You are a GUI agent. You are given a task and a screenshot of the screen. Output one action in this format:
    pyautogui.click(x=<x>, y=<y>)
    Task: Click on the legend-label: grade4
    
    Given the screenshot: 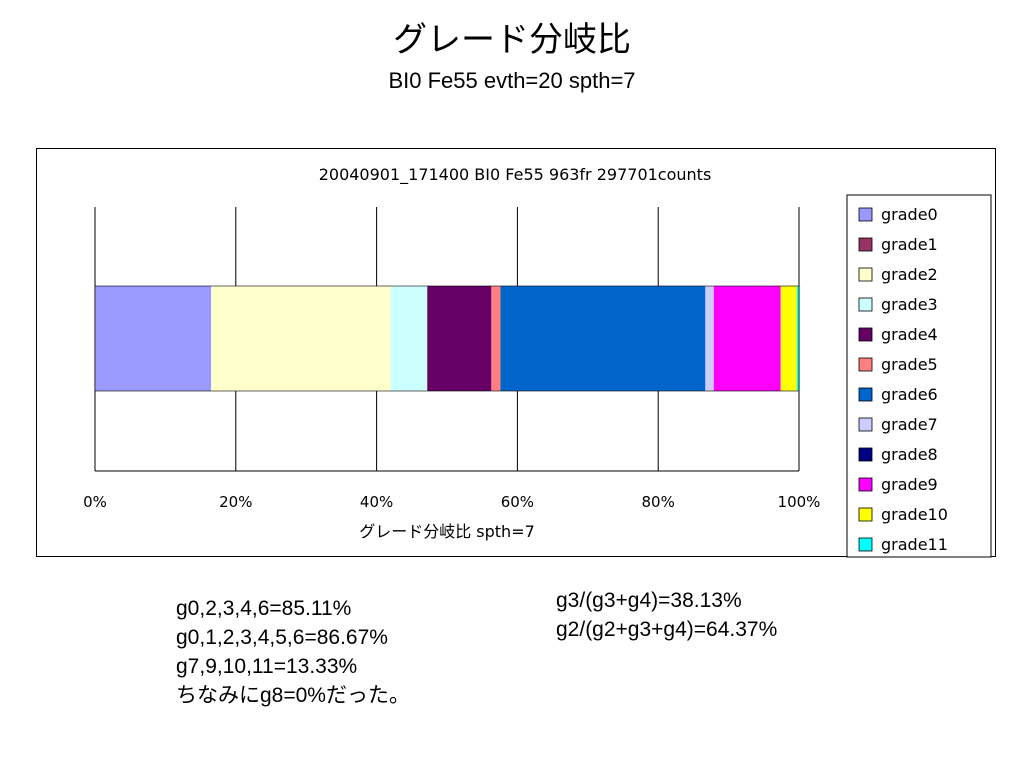 What is the action you would take?
    pyautogui.click(x=909, y=334)
    